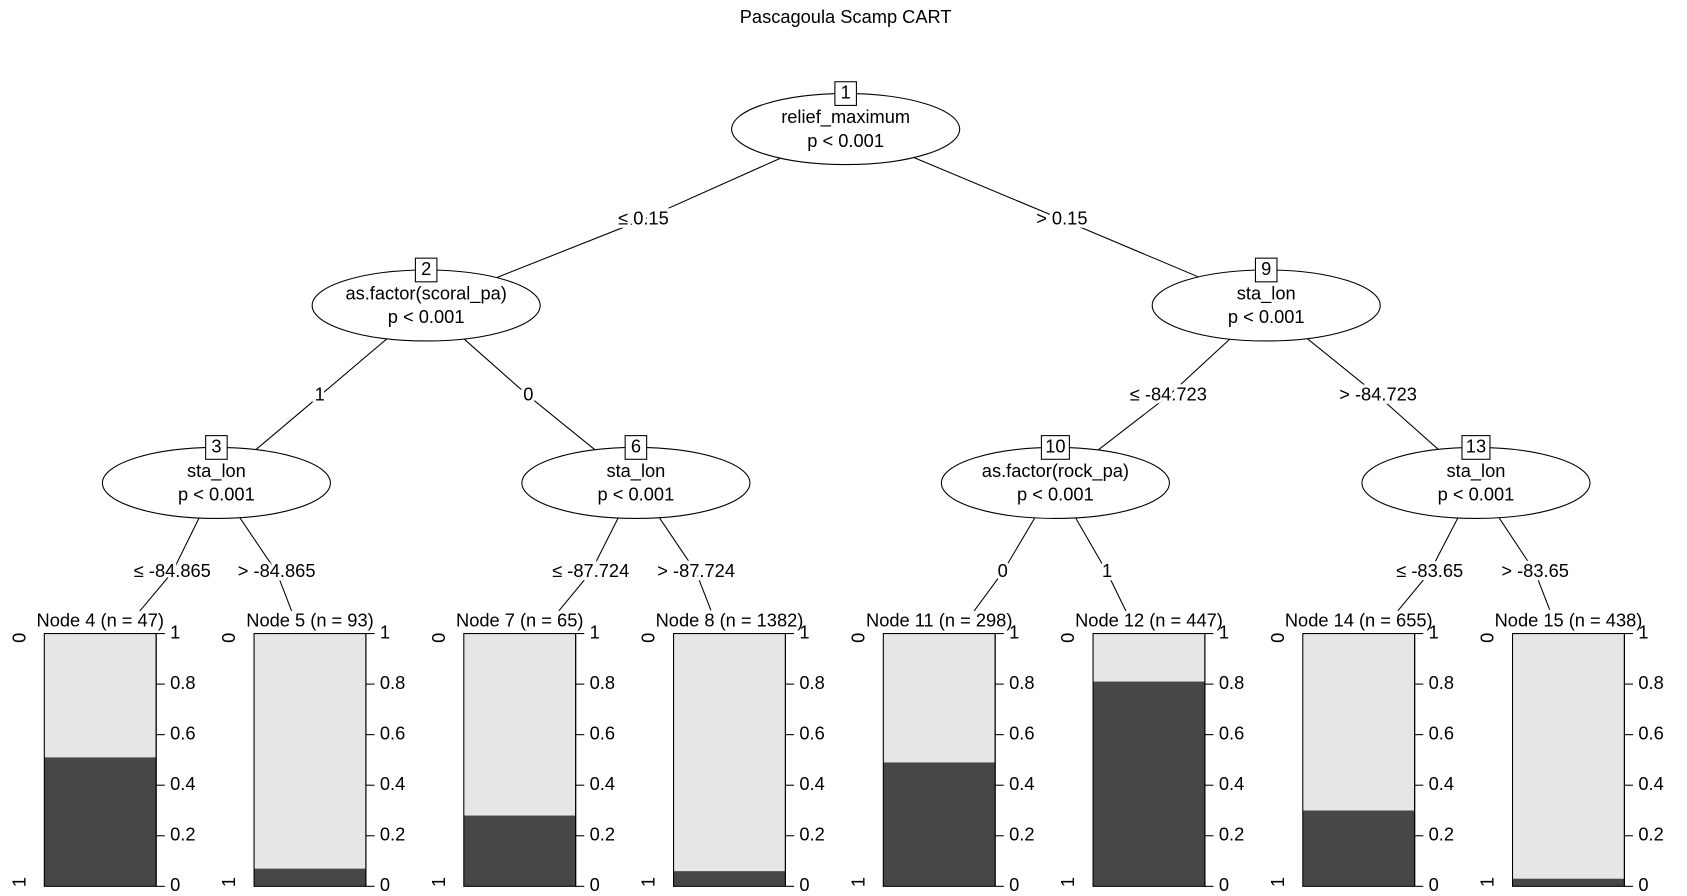 This screenshot has width=1687, height=896. Describe the element at coordinates (519, 620) in the screenshot. I see `leaf-title: Node 7 (n = 65)` at that location.